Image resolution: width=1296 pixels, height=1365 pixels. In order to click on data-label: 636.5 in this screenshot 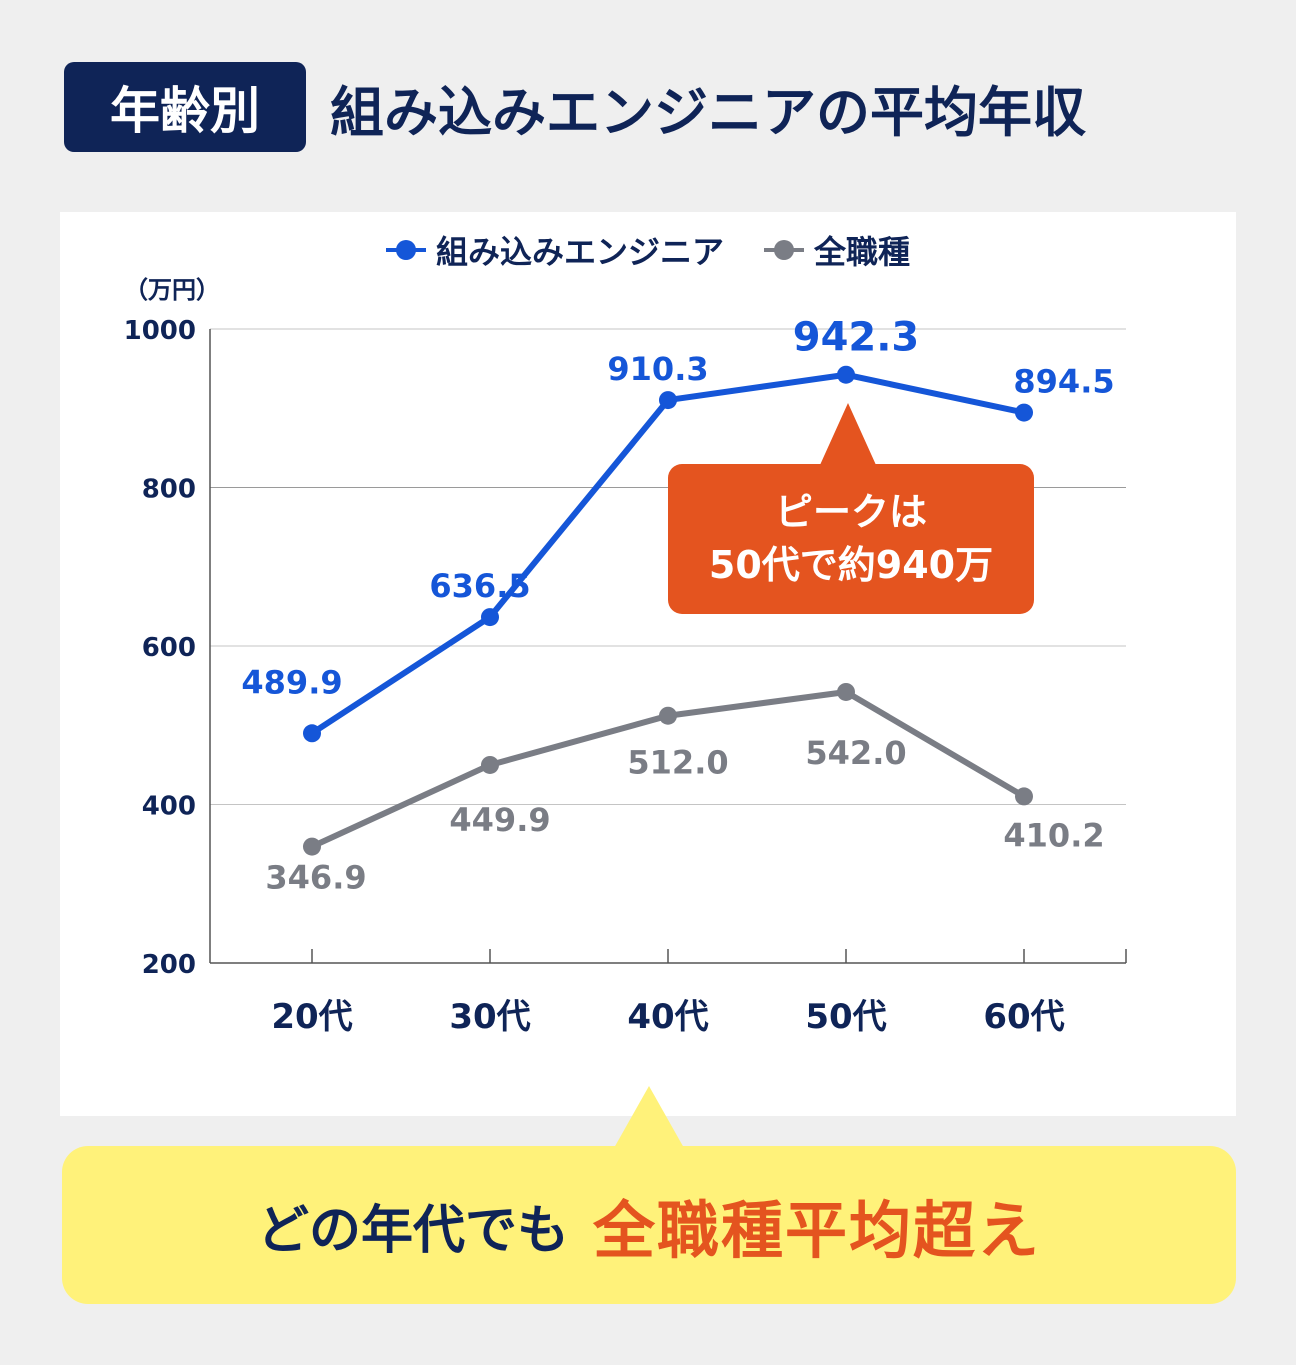, I will do `click(479, 586)`.